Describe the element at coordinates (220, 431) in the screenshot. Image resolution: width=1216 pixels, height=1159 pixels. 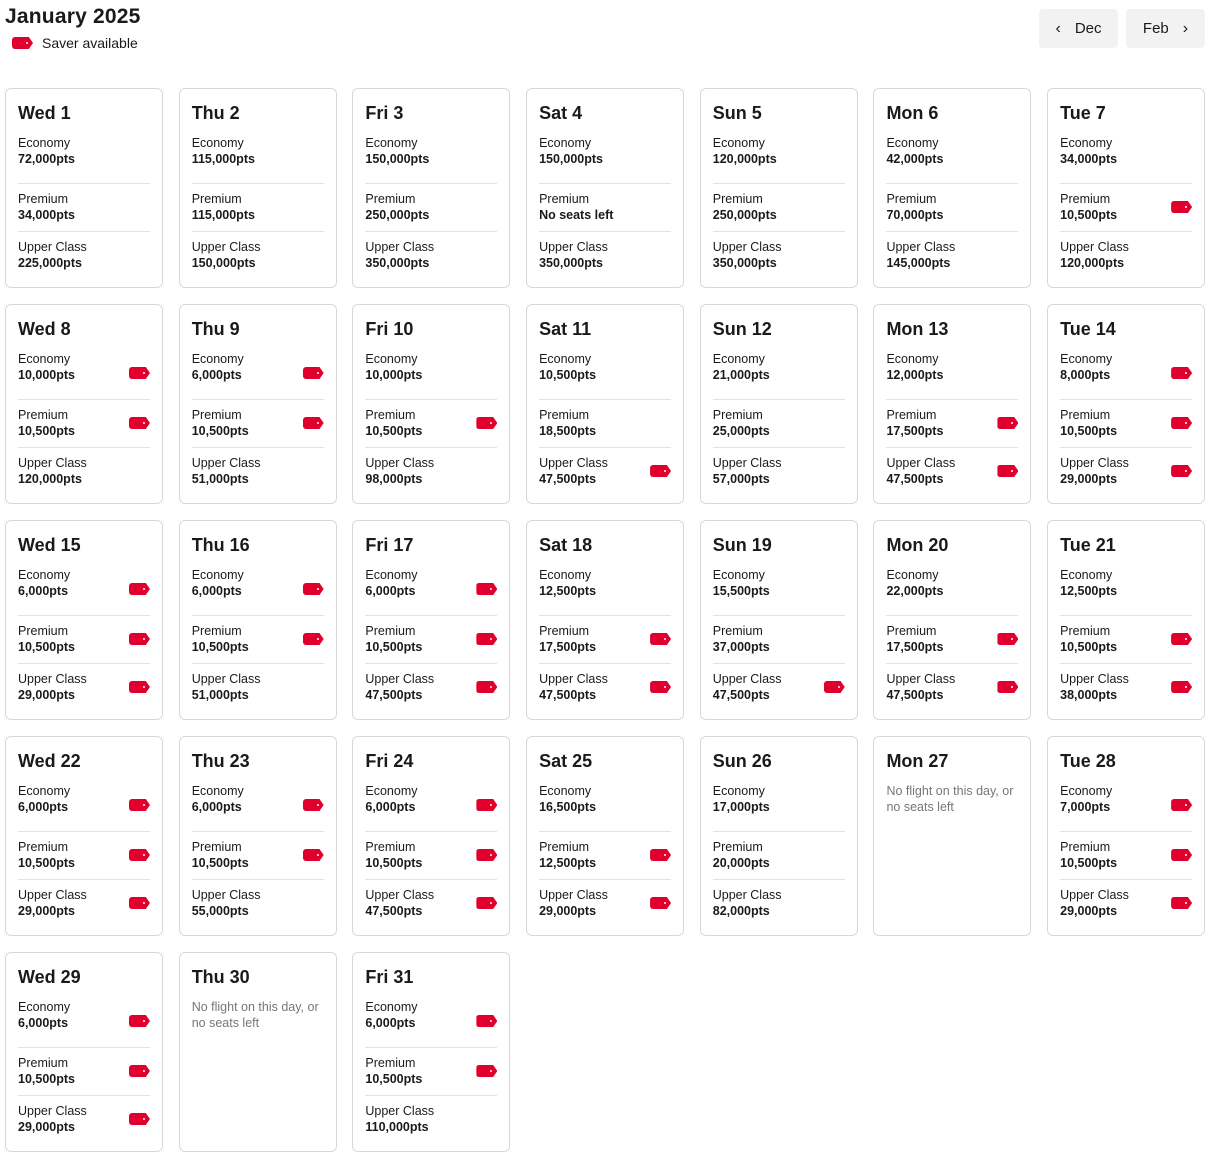
I see `points-value: 10,500pts` at that location.